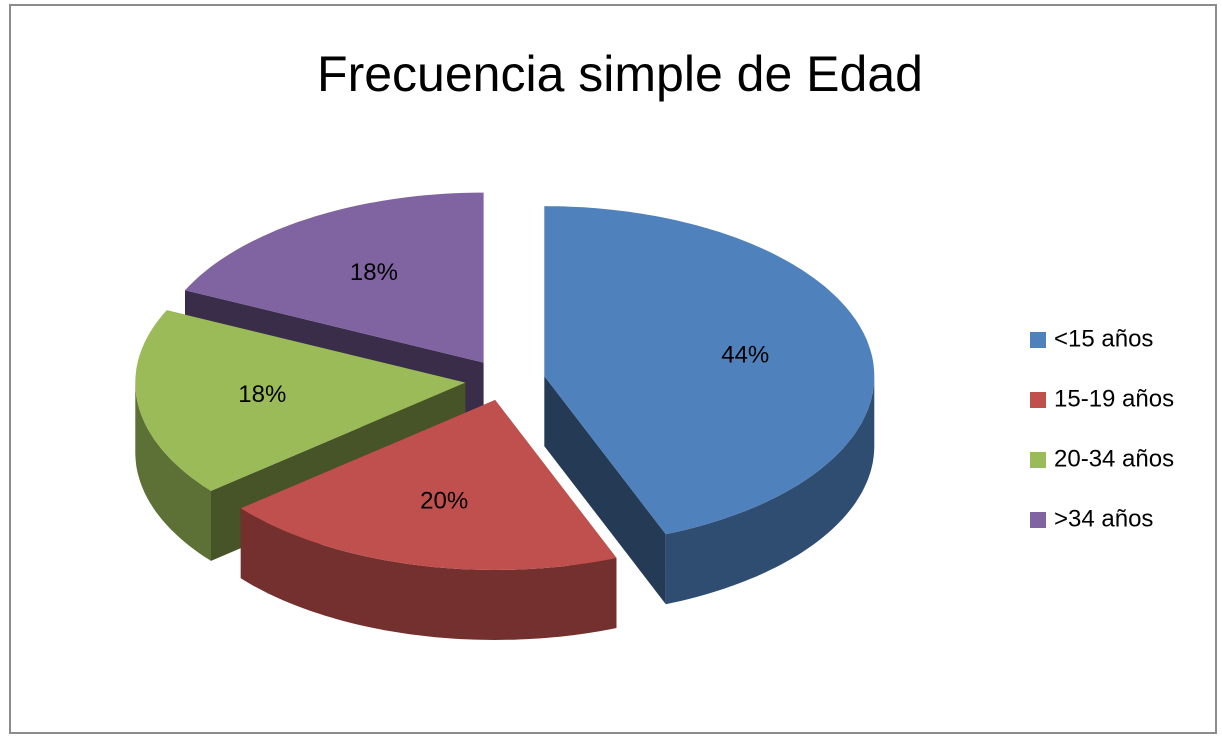  I want to click on legend-label: 15-19 años, so click(1114, 398).